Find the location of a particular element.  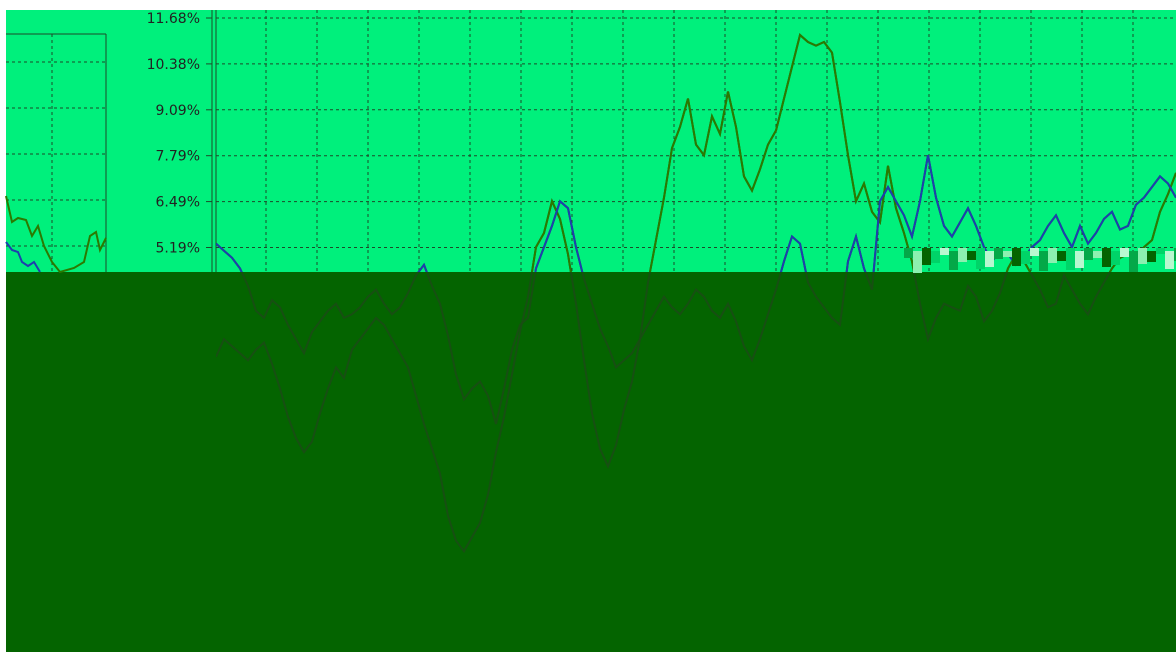

glitch-strip is located at coordinates (1040, 260).